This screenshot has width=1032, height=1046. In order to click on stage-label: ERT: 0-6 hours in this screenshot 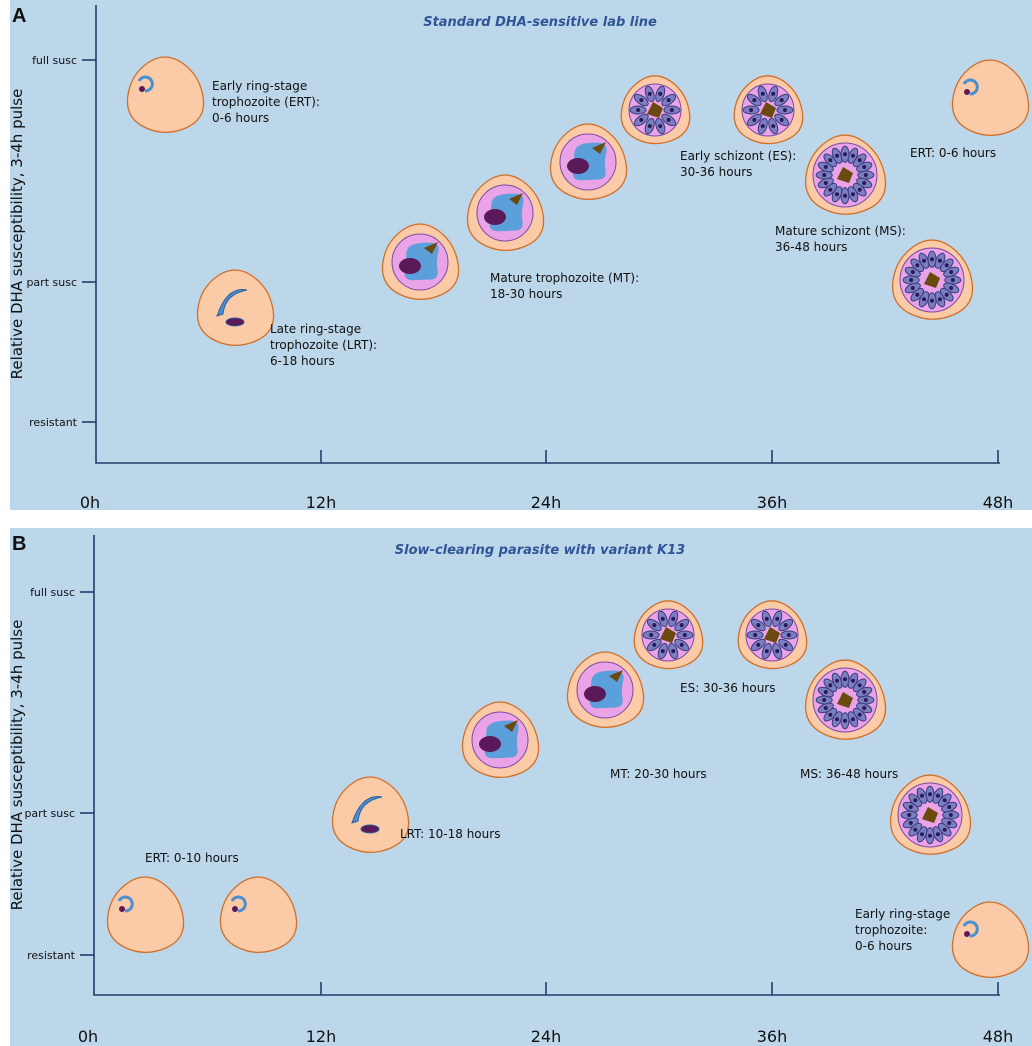, I will do `click(953, 153)`.